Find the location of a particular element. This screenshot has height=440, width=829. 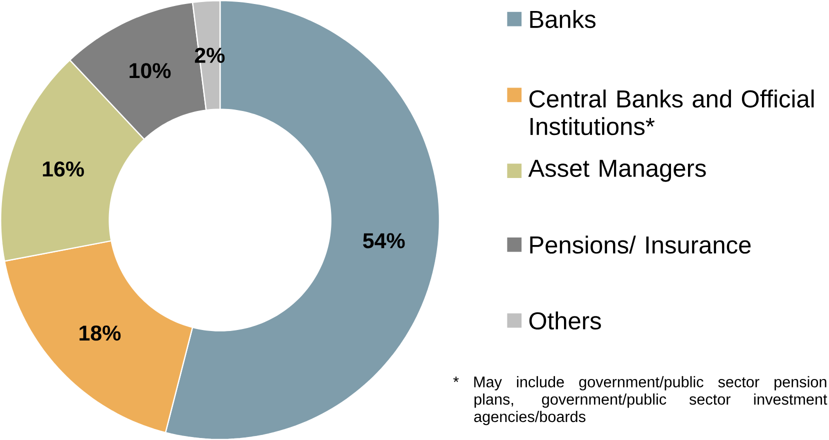

text: * May include government/public sector pension plans, government/public sector investment agencies/boards is located at coordinates (640, 401).